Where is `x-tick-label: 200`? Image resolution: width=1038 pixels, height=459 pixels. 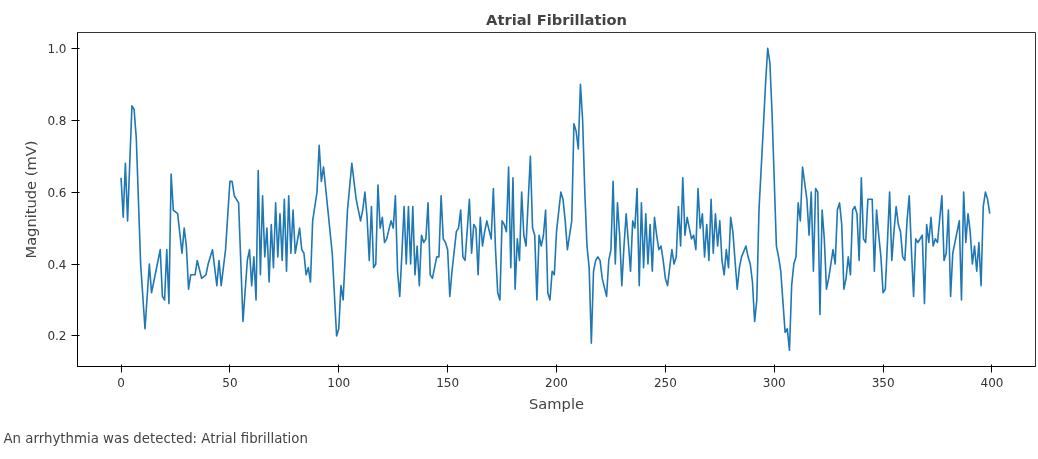
x-tick-label: 200 is located at coordinates (556, 382).